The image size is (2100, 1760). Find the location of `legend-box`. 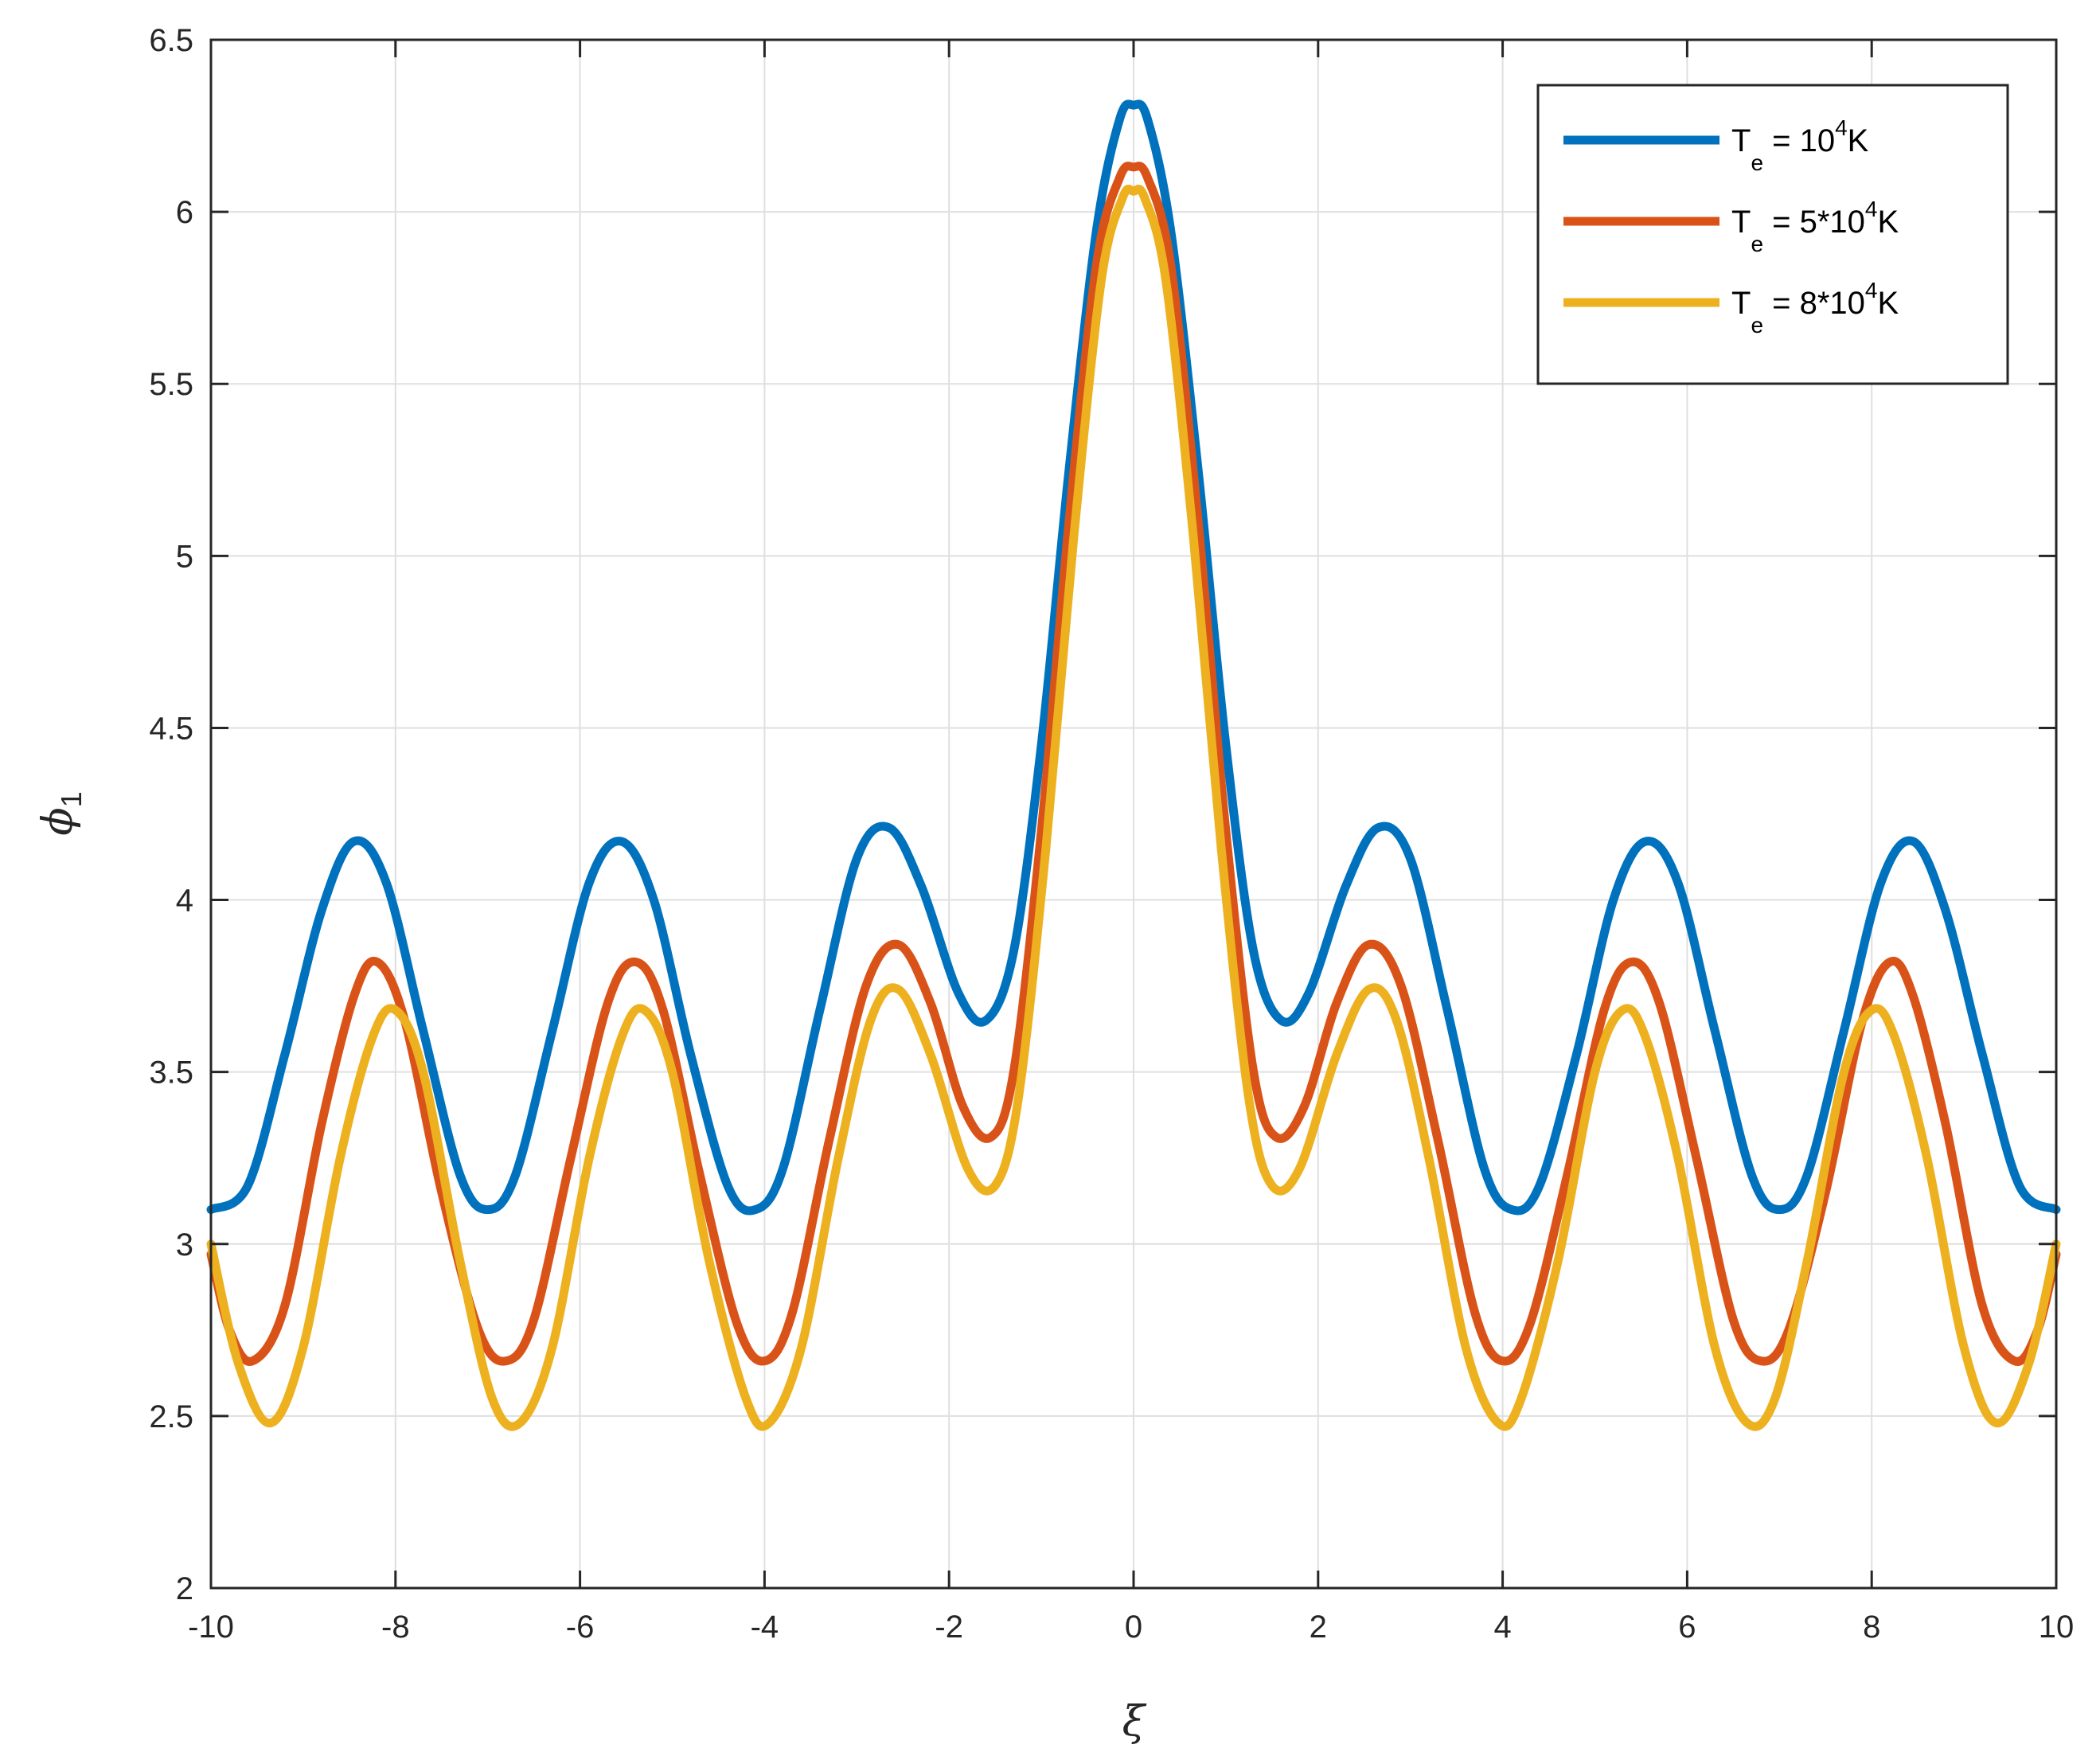

legend-box is located at coordinates (1772, 235).